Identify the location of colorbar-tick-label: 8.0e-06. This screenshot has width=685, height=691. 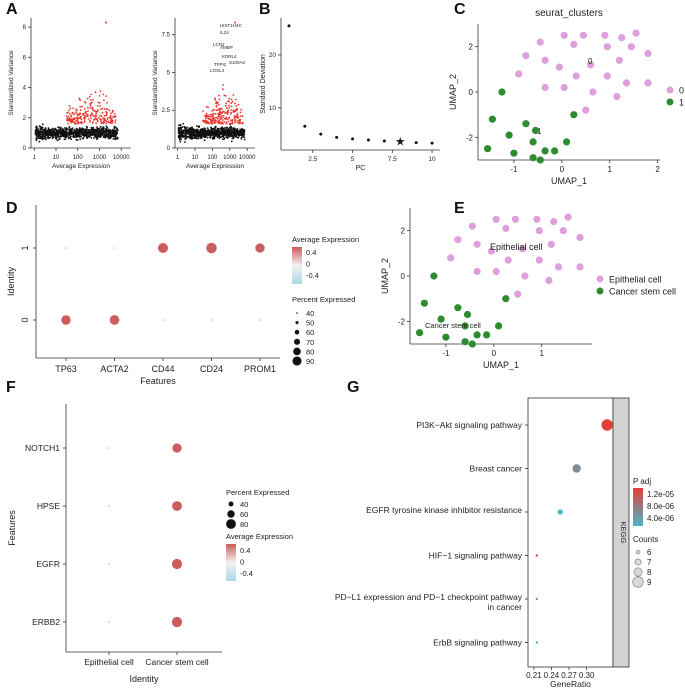
(661, 506).